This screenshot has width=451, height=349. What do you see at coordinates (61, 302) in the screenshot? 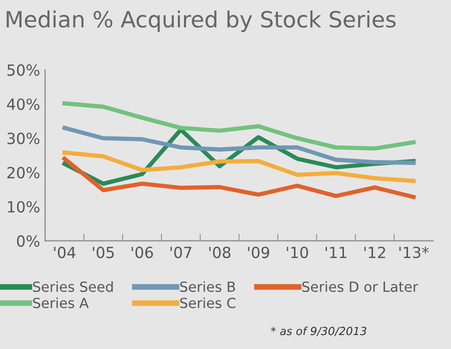
I see `legend-label: Series A` at bounding box center [61, 302].